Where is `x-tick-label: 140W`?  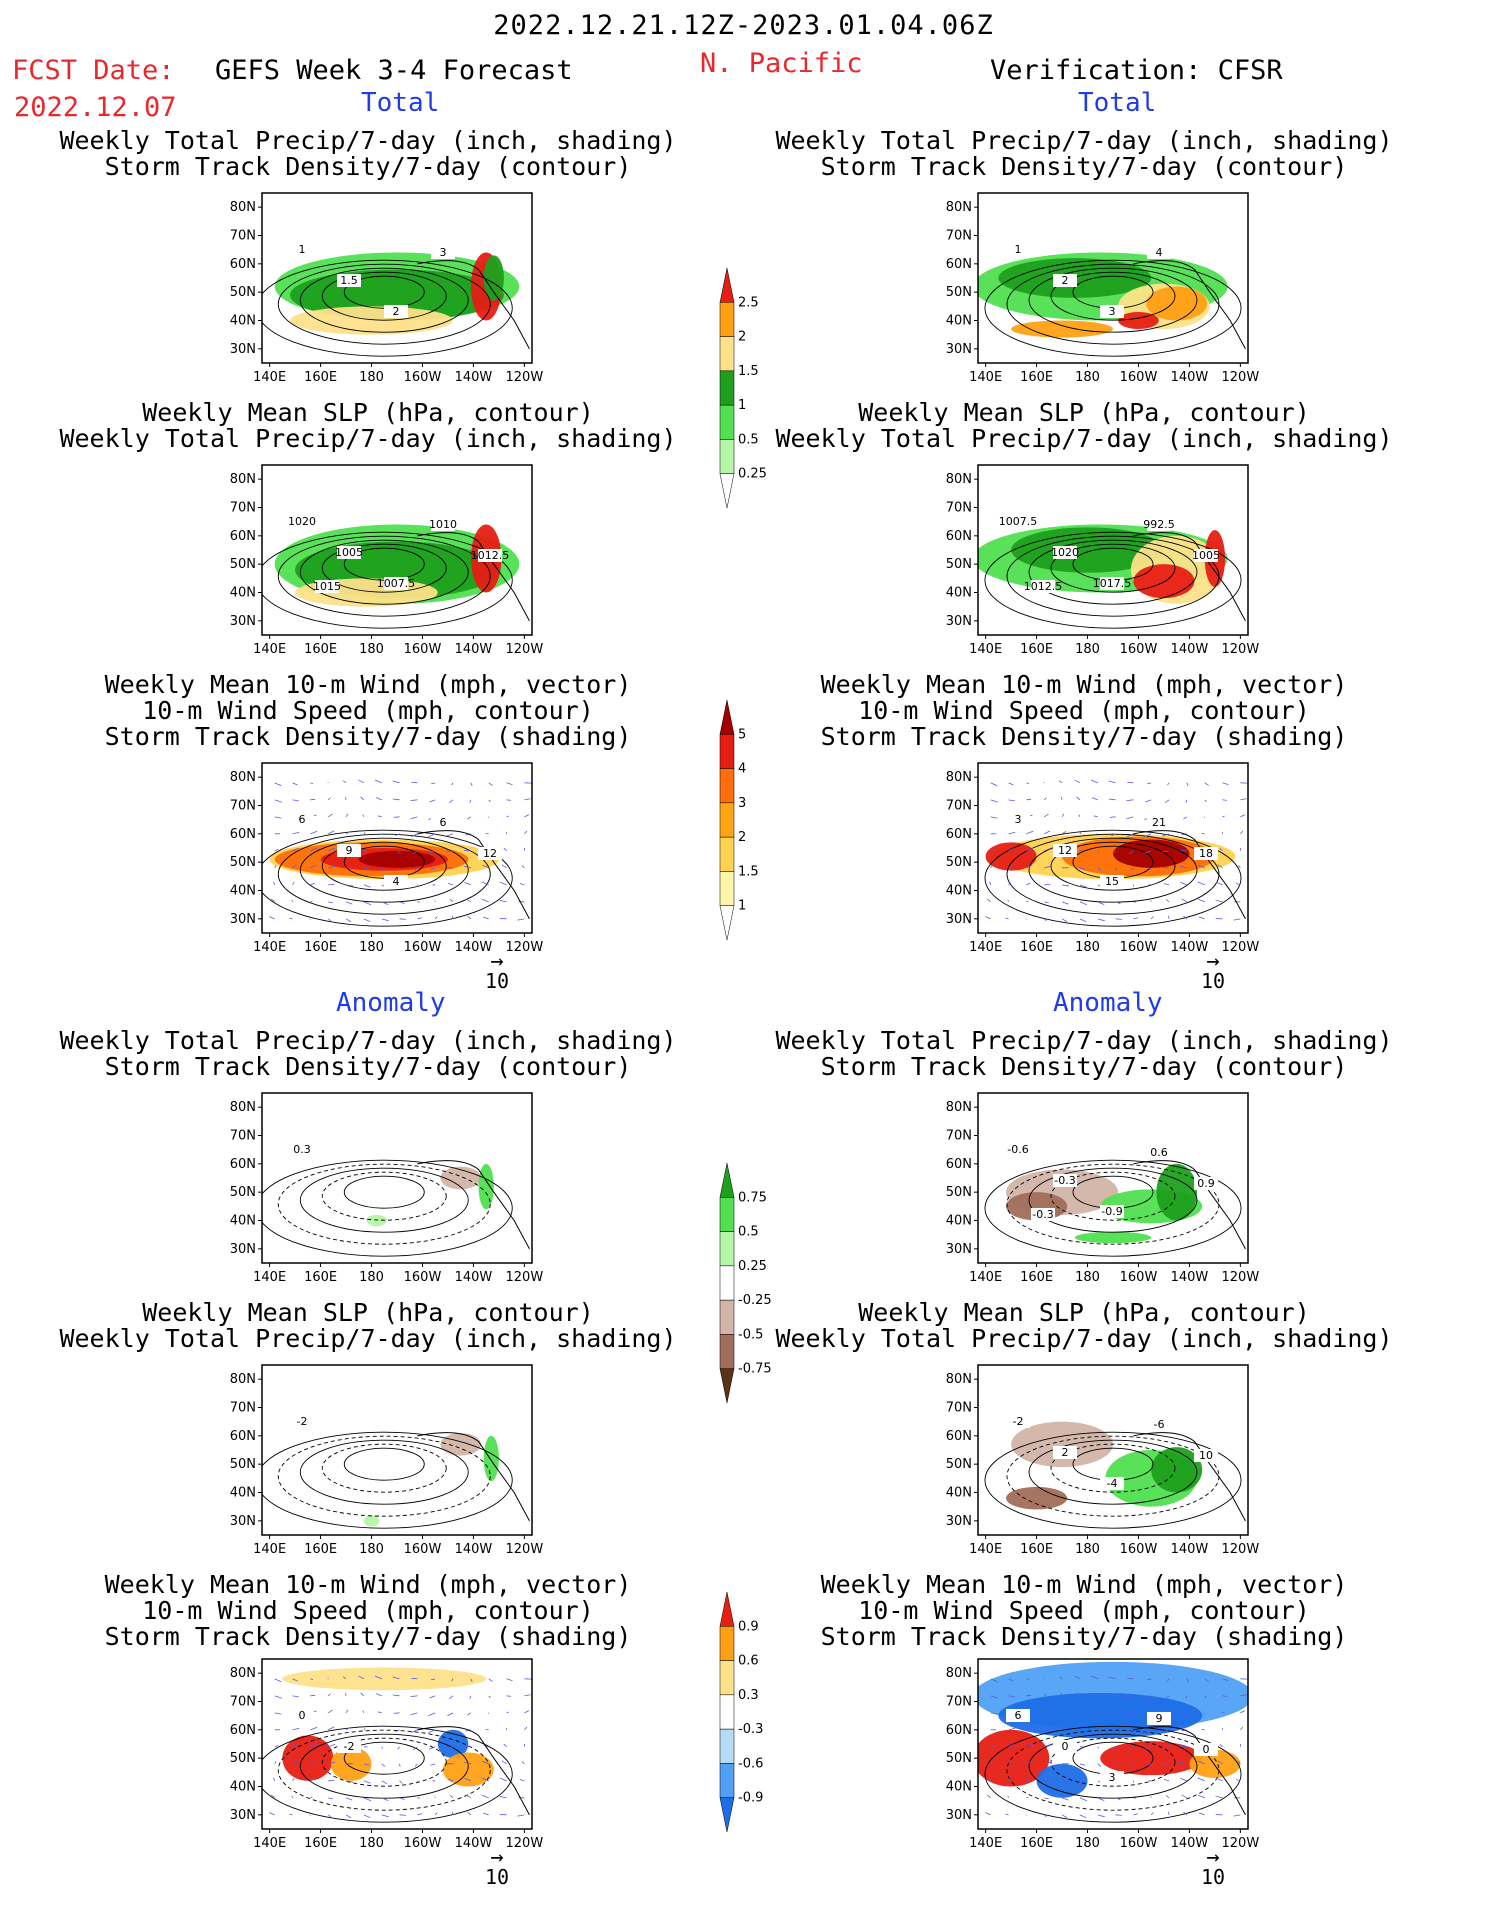 x-tick-label: 140W is located at coordinates (474, 649).